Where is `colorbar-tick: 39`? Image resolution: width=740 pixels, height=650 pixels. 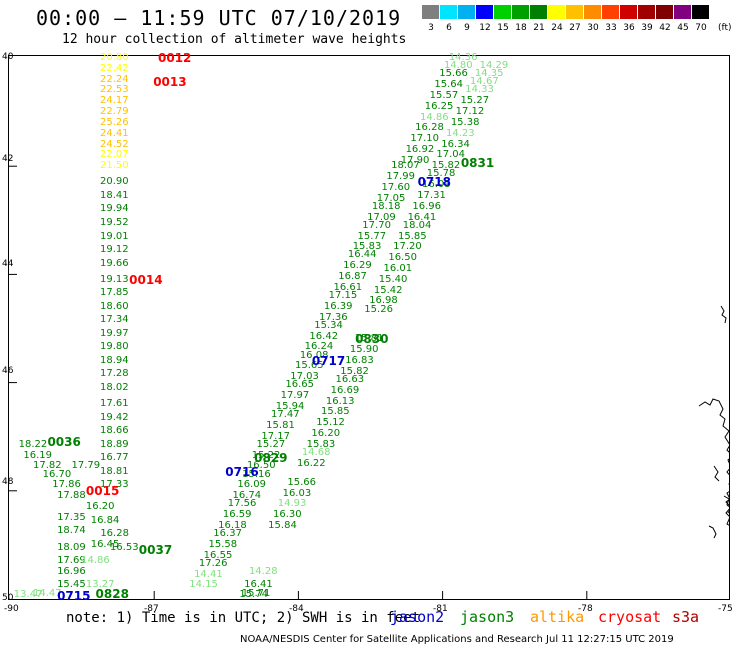
colorbar-tick: 39 is located at coordinates (647, 28).